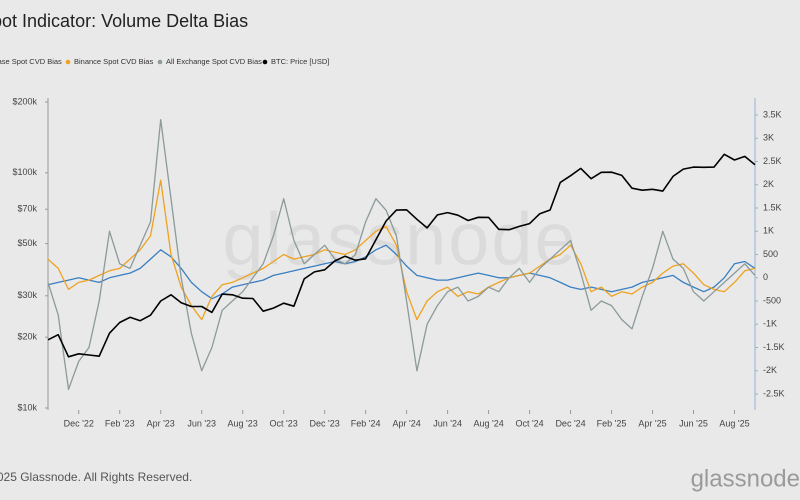  What do you see at coordinates (774, 347) in the screenshot?
I see `y2-tick-label: -1.5K` at bounding box center [774, 347].